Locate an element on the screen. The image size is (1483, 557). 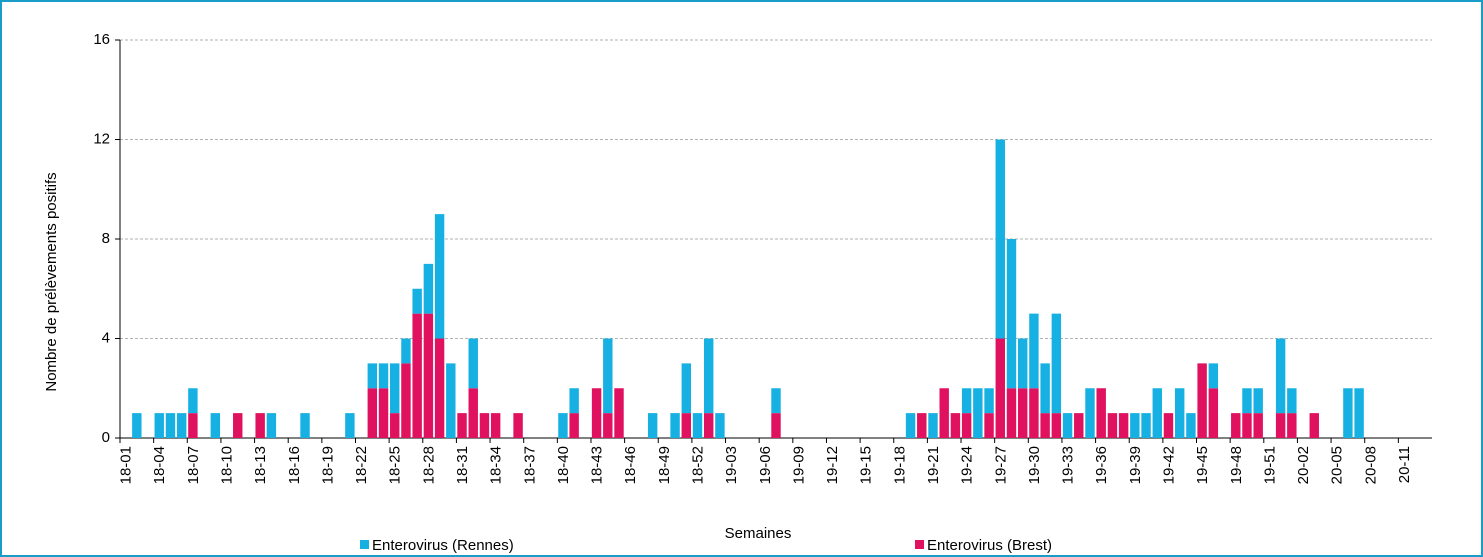
x-tick-label: 19-39 is located at coordinates (1135, 465).